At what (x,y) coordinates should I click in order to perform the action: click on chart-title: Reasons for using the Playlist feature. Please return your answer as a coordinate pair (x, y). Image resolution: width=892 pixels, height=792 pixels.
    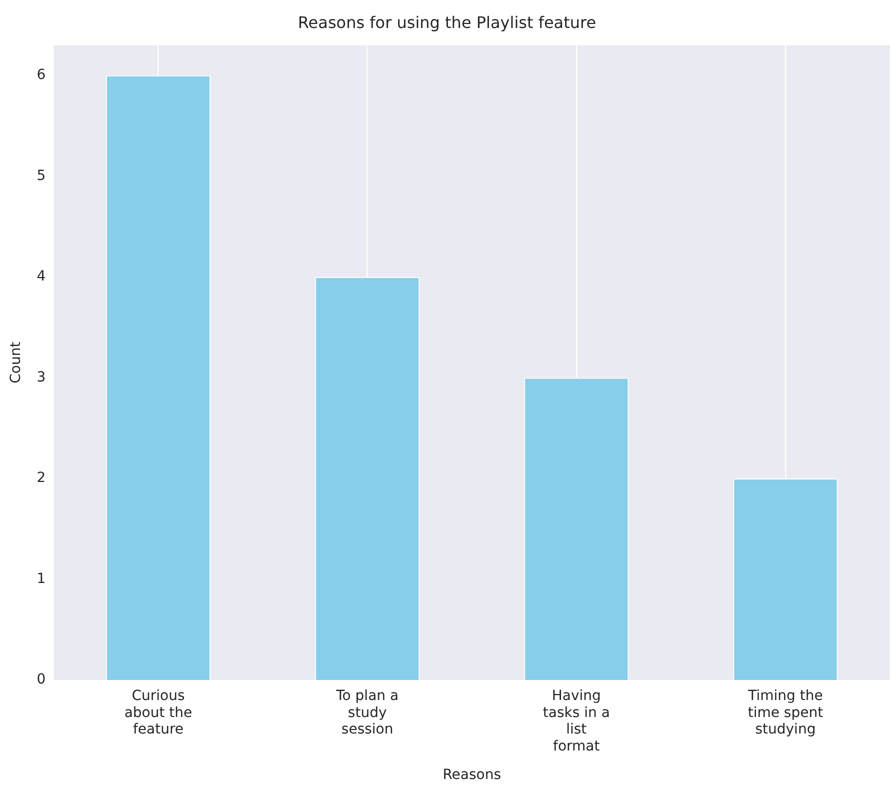
    Looking at the image, I should click on (447, 22).